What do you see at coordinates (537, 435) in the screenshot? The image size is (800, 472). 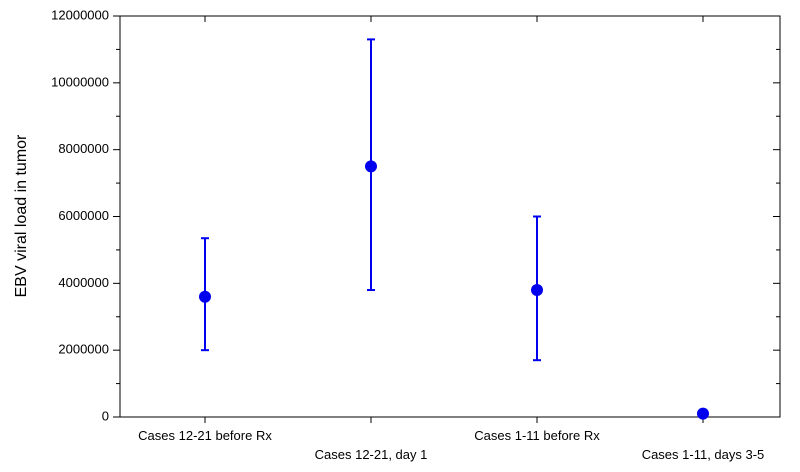 I see `x-category-label: Cases 1-11 before Rx` at bounding box center [537, 435].